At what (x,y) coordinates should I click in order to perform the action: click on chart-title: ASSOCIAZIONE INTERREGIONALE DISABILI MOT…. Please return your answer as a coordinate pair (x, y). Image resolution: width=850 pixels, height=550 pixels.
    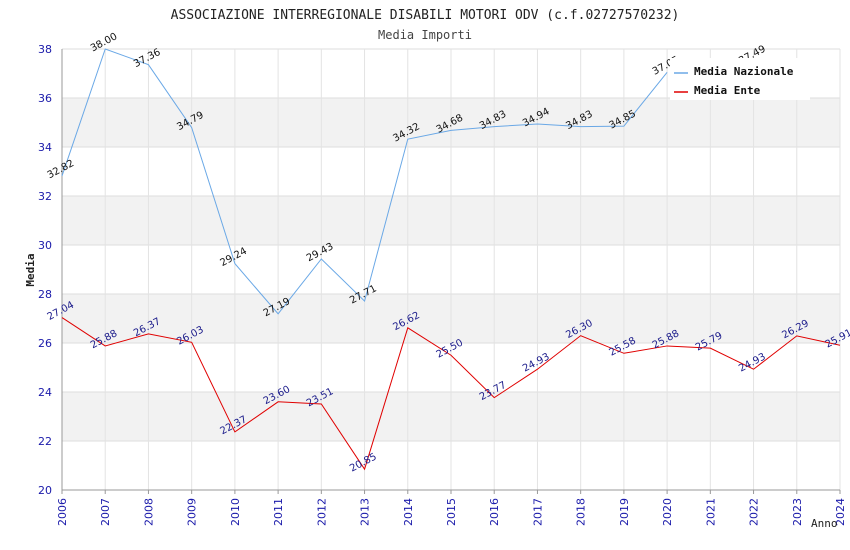
    Looking at the image, I should click on (425, 15).